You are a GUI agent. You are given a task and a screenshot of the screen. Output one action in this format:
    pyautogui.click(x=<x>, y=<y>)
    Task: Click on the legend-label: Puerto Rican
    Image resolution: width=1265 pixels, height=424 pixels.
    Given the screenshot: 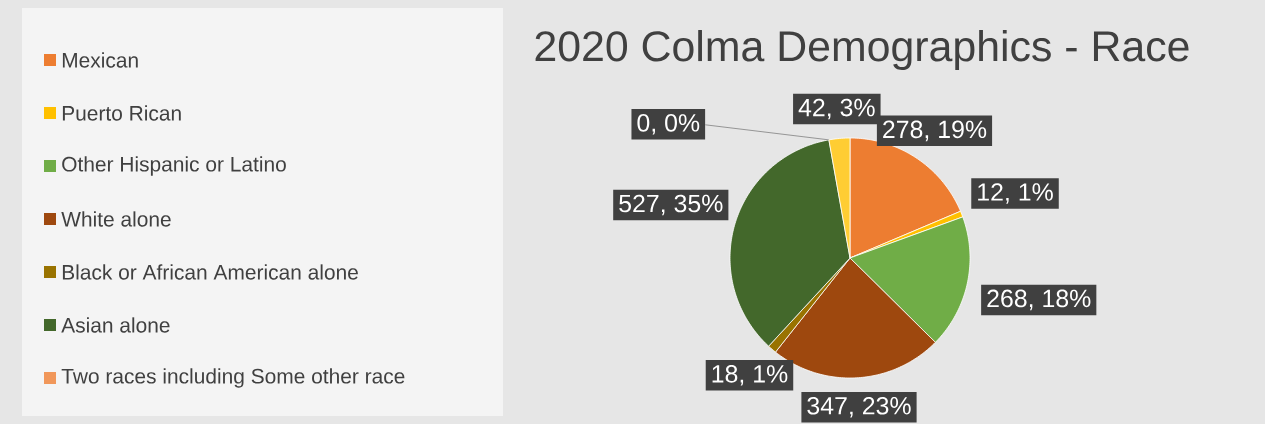 What is the action you would take?
    pyautogui.click(x=121, y=113)
    